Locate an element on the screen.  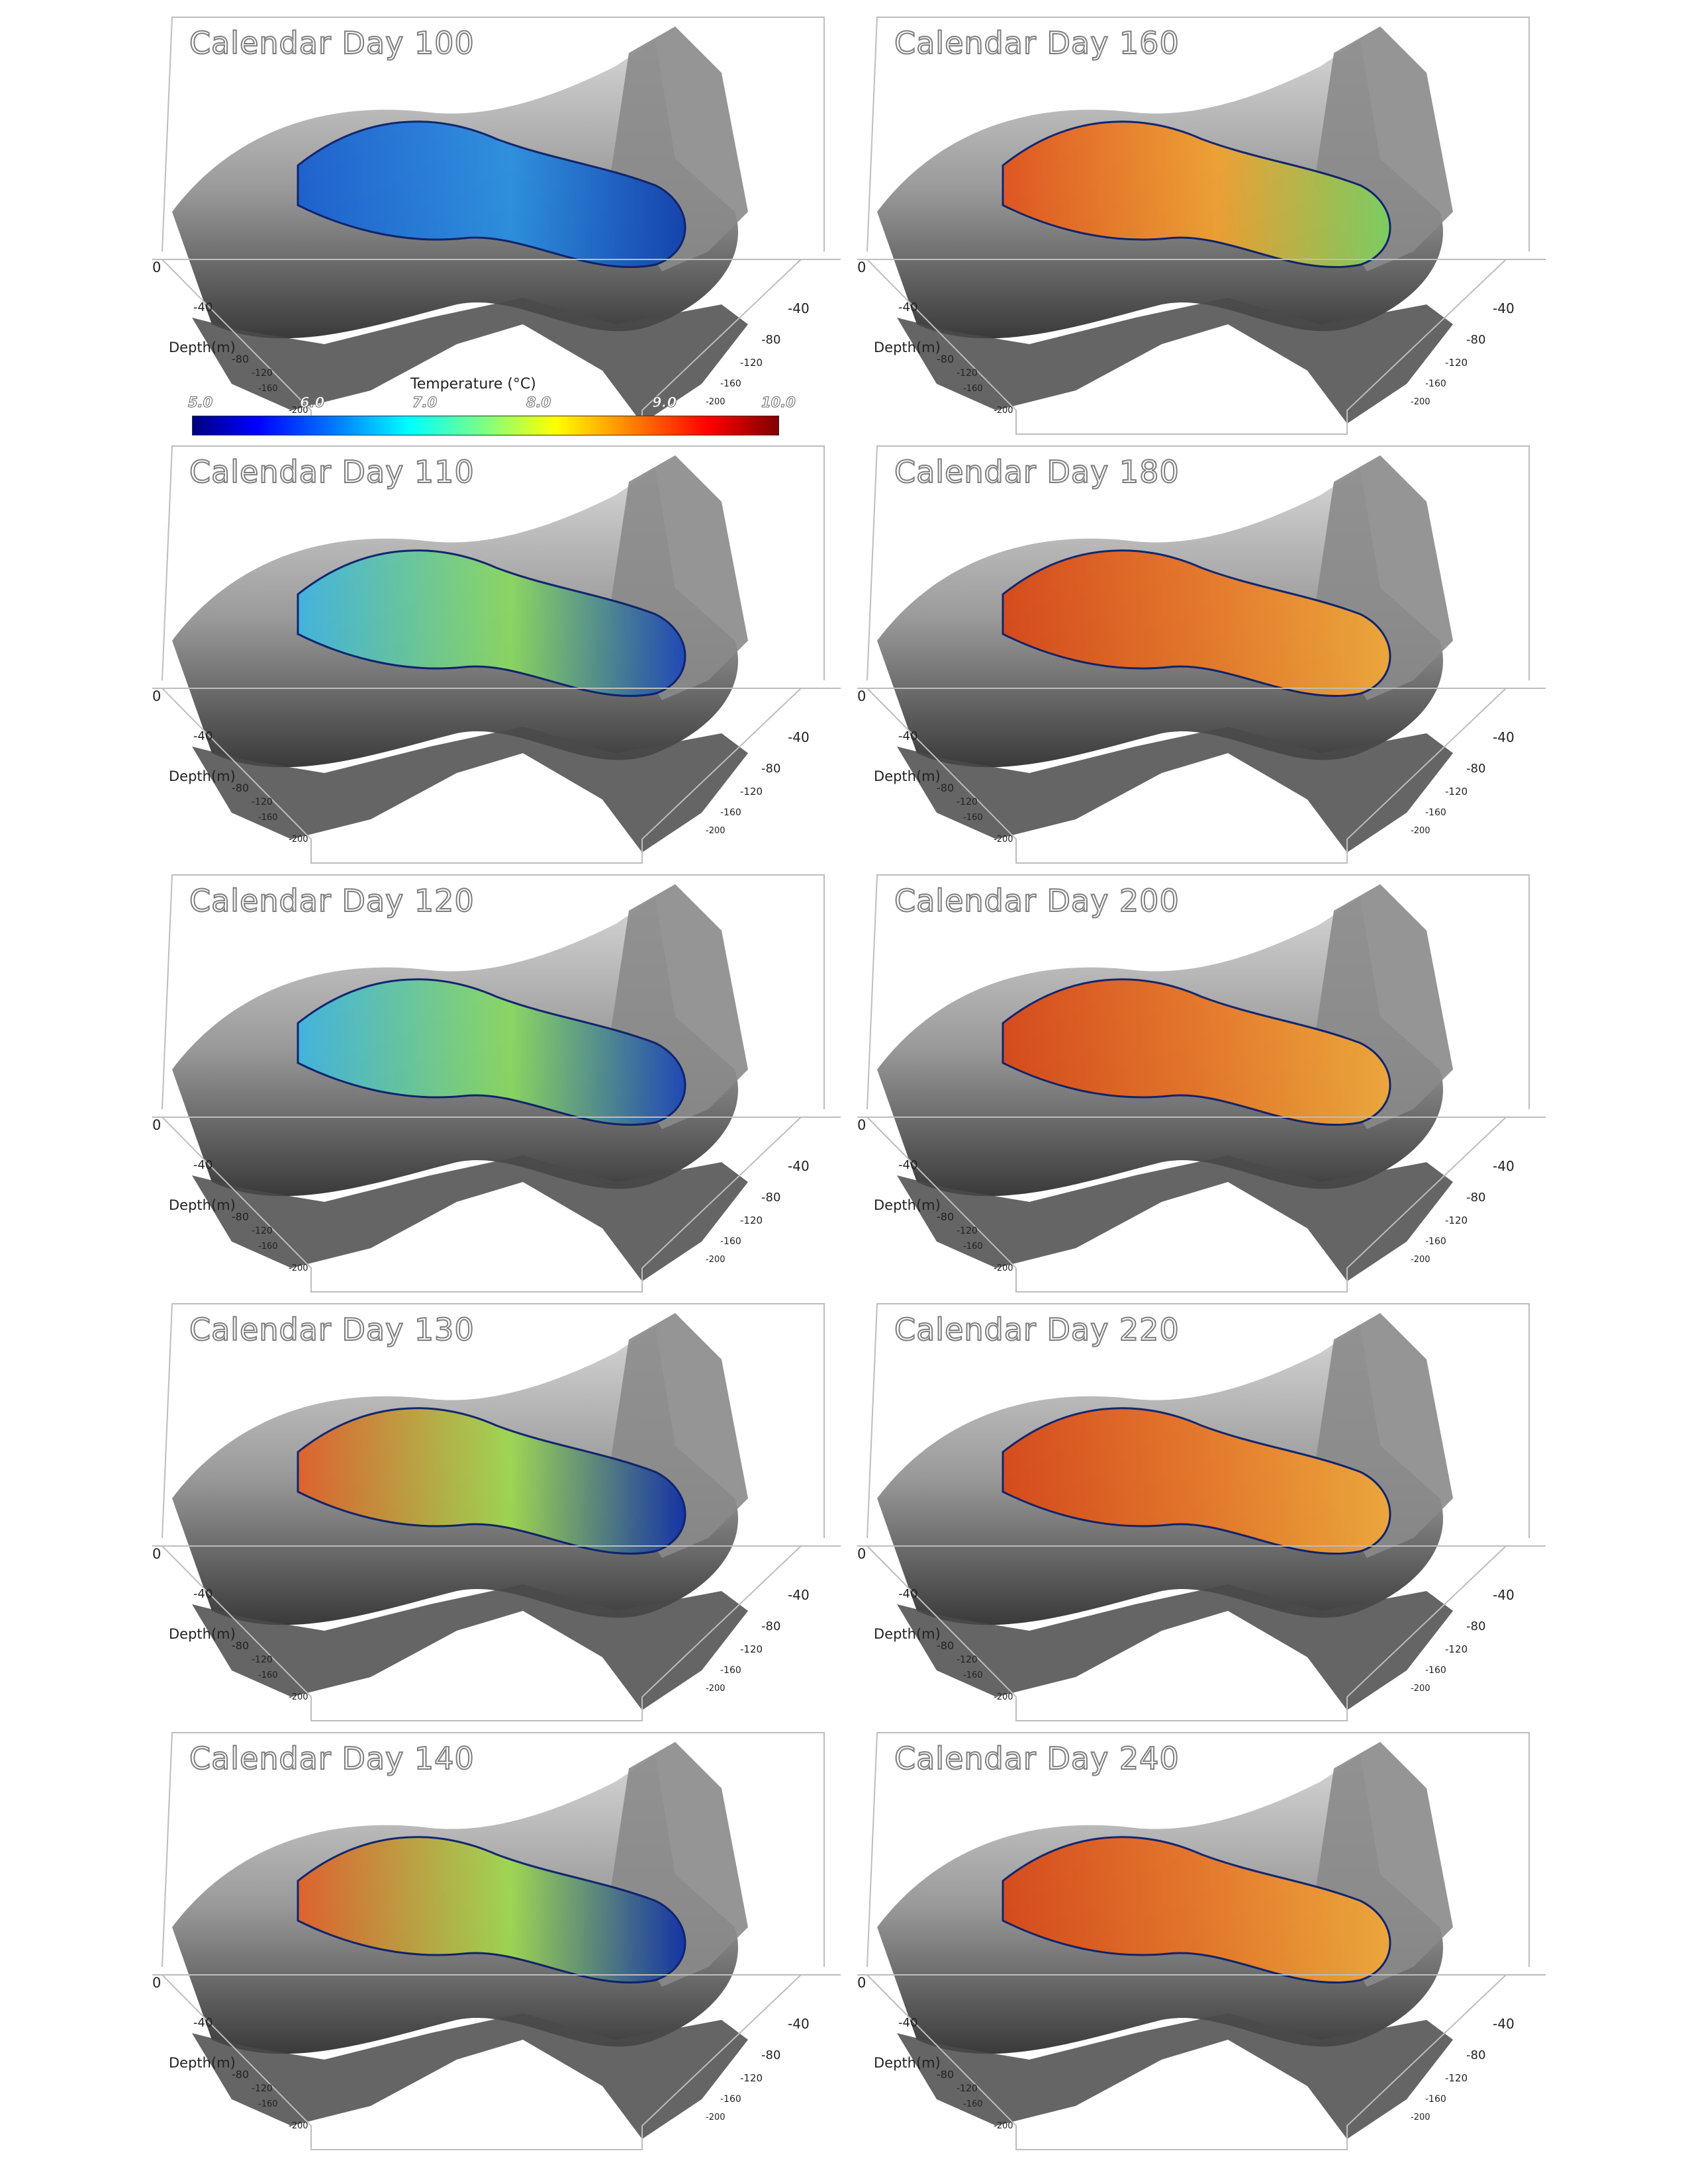
panel-title: Calendar Day 240 is located at coordinates (1037, 1758).